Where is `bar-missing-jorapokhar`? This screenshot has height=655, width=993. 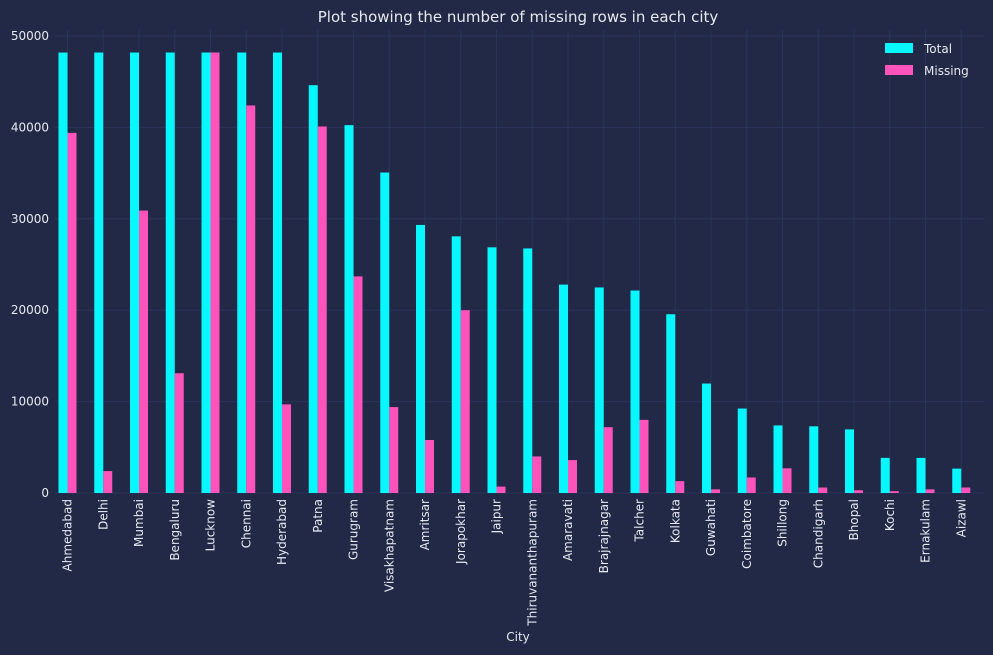 bar-missing-jorapokhar is located at coordinates (465, 401).